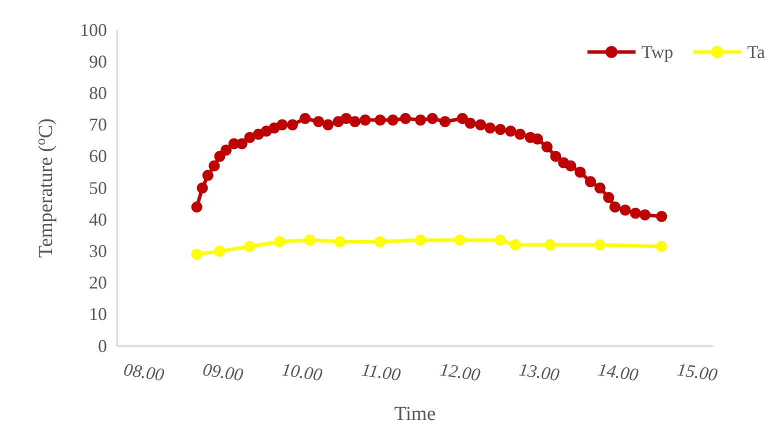 This screenshot has height=428, width=771. I want to click on y-tick-label: 90, so click(98, 61).